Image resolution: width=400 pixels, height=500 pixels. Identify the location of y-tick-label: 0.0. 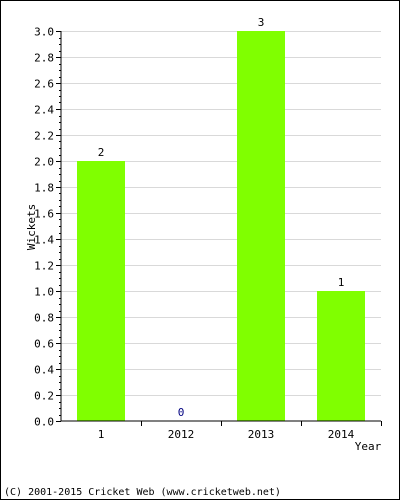
(44, 422).